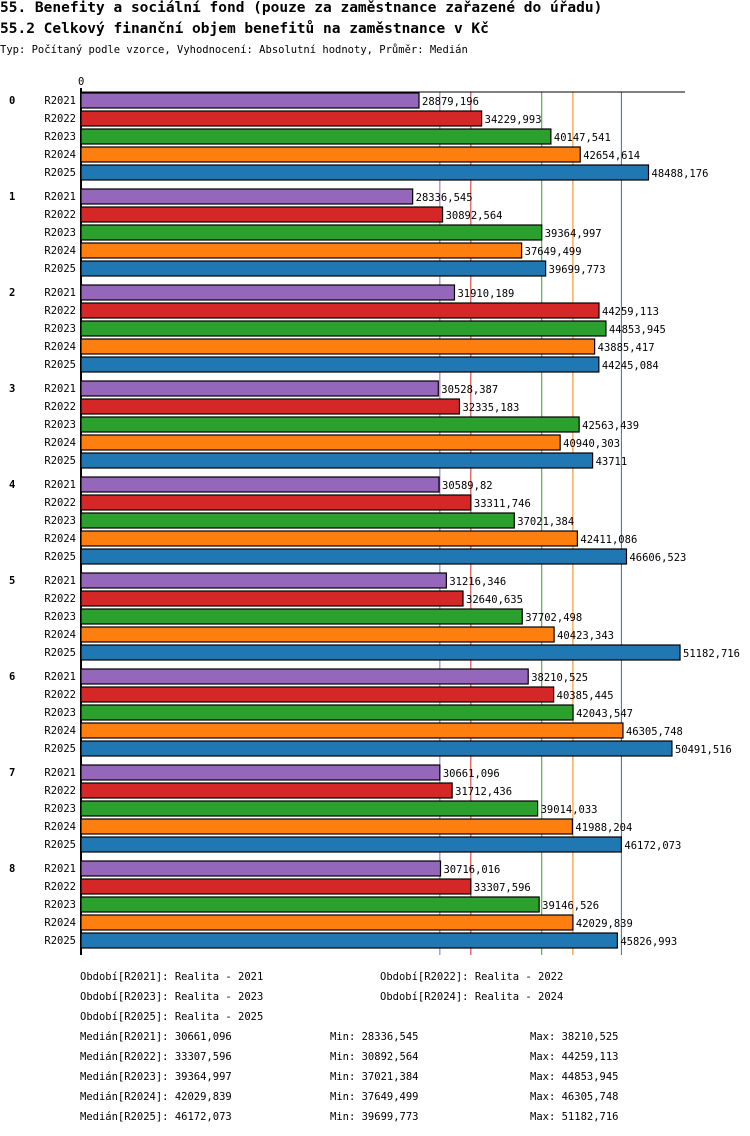 The width and height of the screenshot is (750, 1136). What do you see at coordinates (612, 462) in the screenshot?
I see `value-label: 43711` at bounding box center [612, 462].